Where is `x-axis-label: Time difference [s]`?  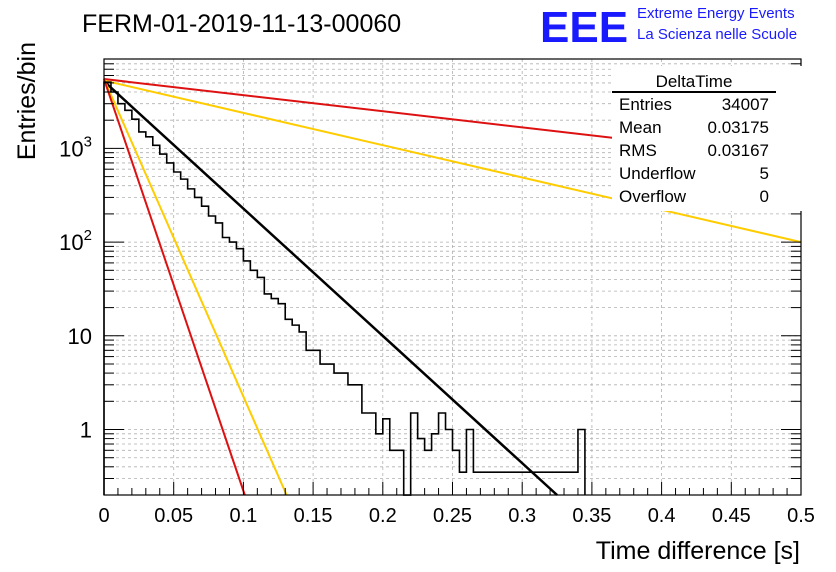 x-axis-label: Time difference [s] is located at coordinates (698, 551).